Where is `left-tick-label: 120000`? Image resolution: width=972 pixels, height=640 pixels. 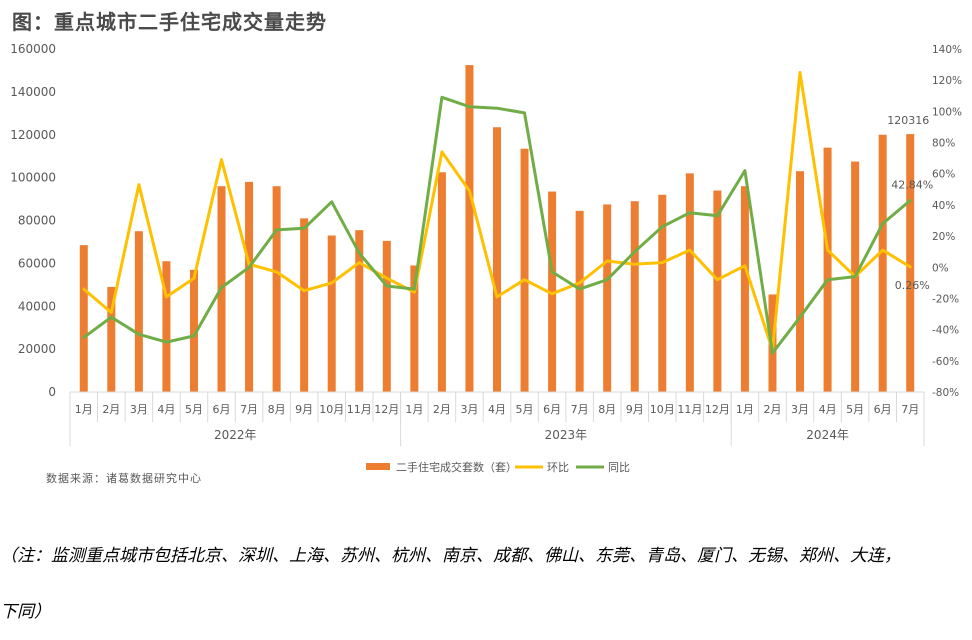 left-tick-label: 120000 is located at coordinates (33, 135).